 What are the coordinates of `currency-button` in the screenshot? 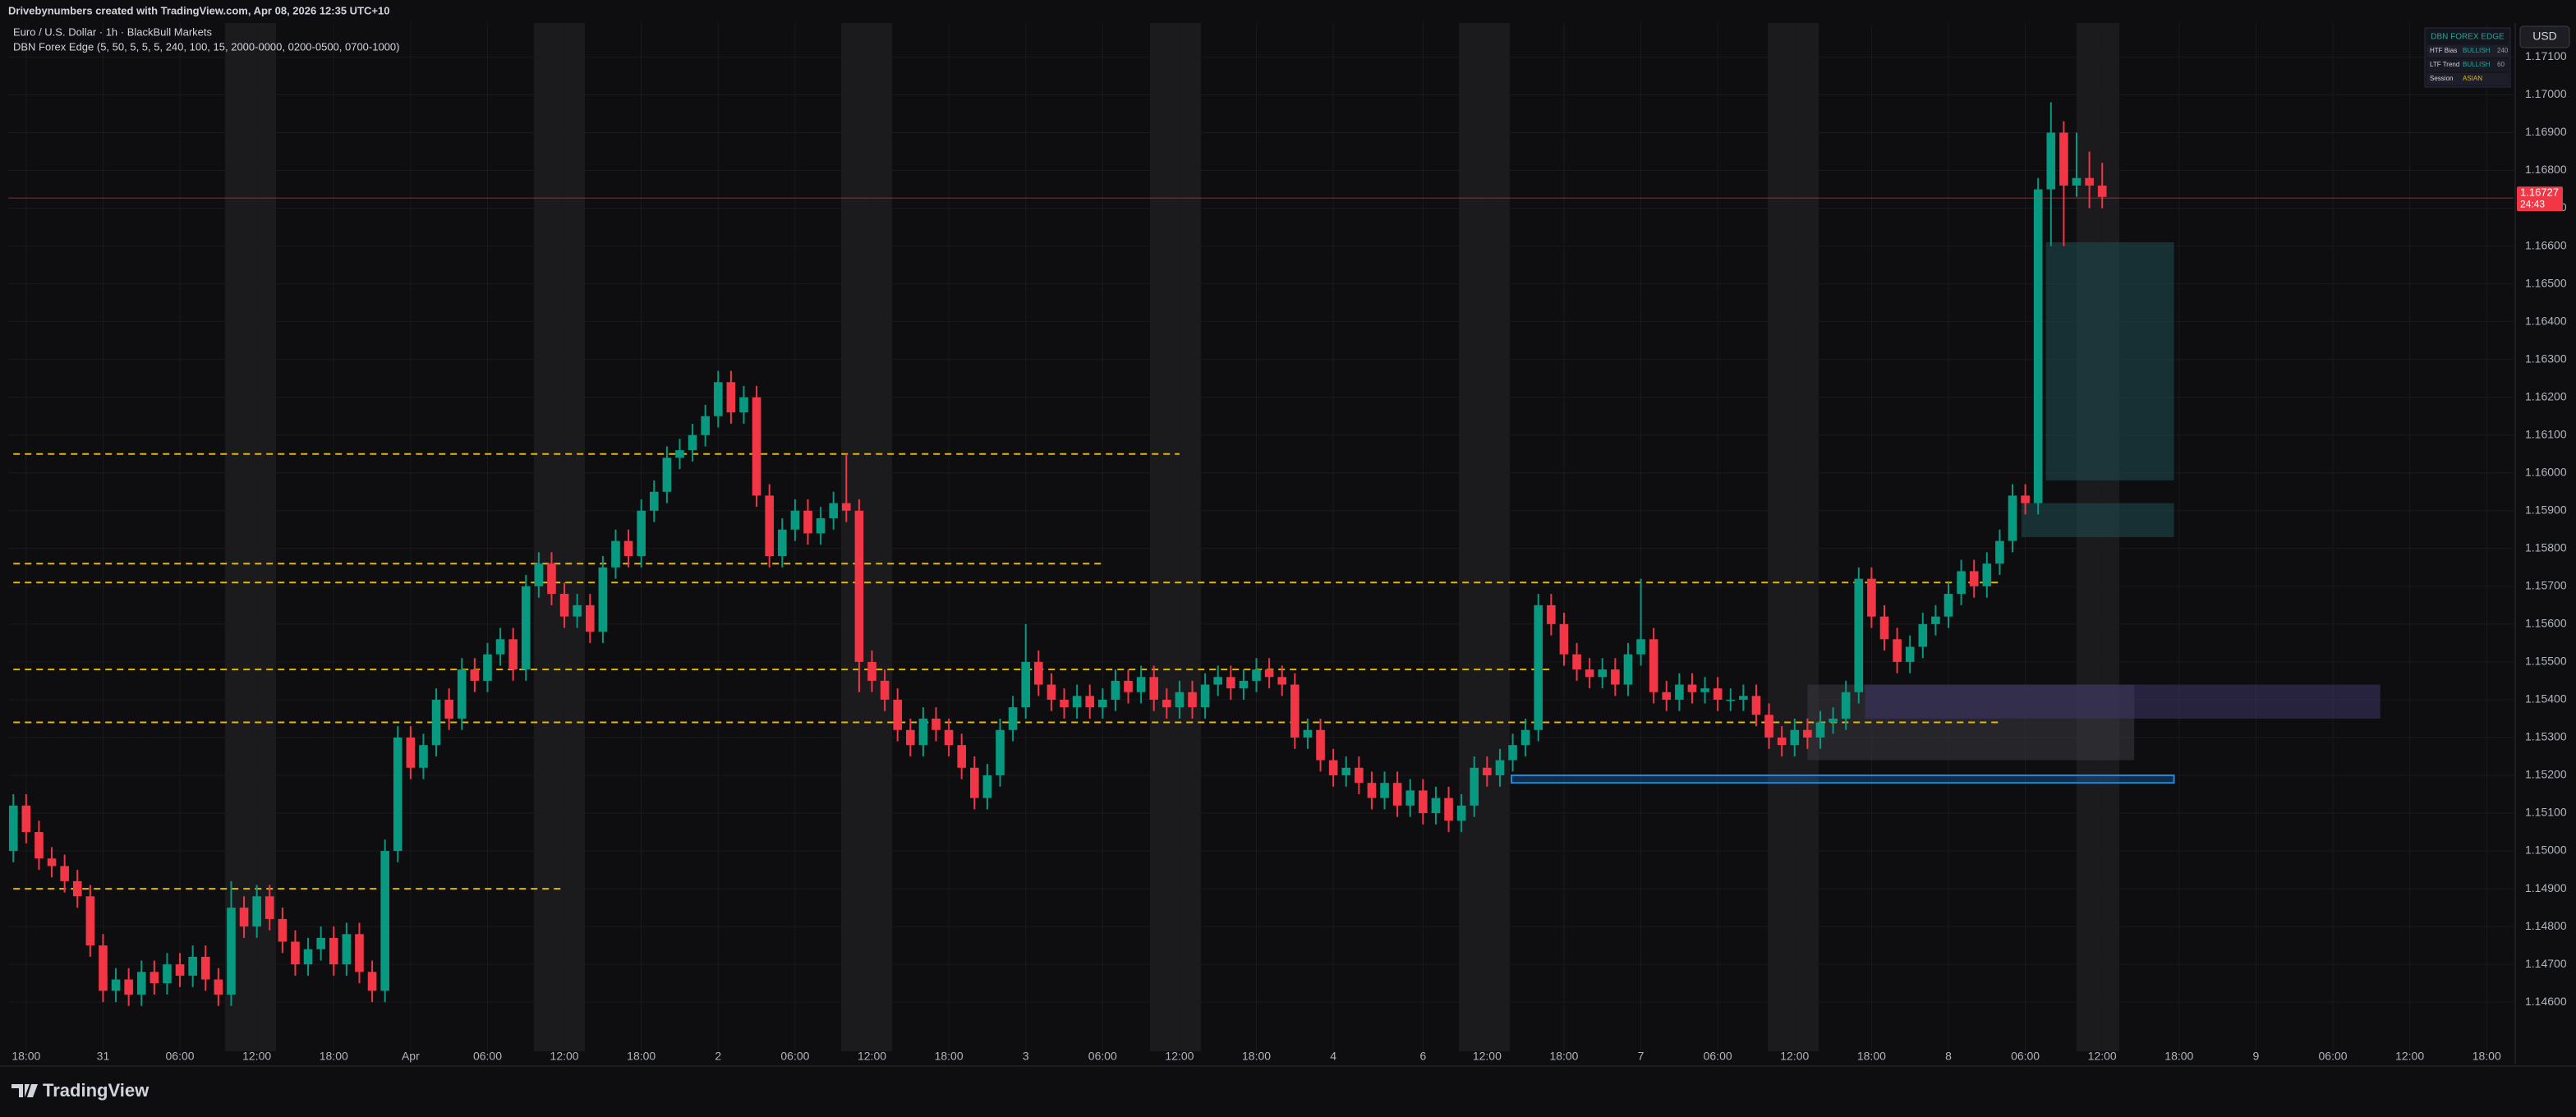 It's located at (2544, 36).